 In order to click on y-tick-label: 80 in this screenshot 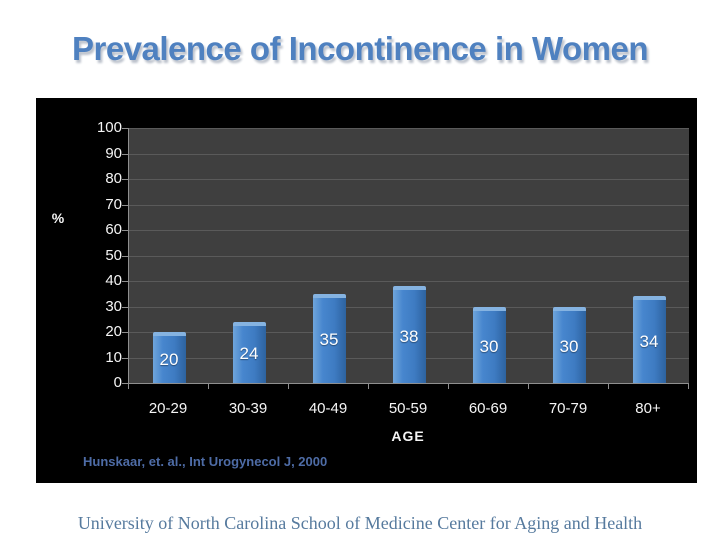, I will do `click(113, 178)`.